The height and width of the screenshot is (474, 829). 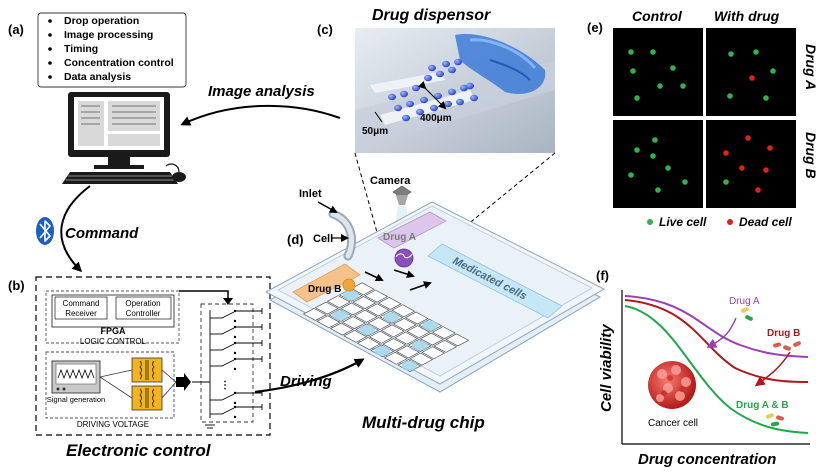 What do you see at coordinates (375, 131) in the screenshot?
I see `dim-50-label: 50μm` at bounding box center [375, 131].